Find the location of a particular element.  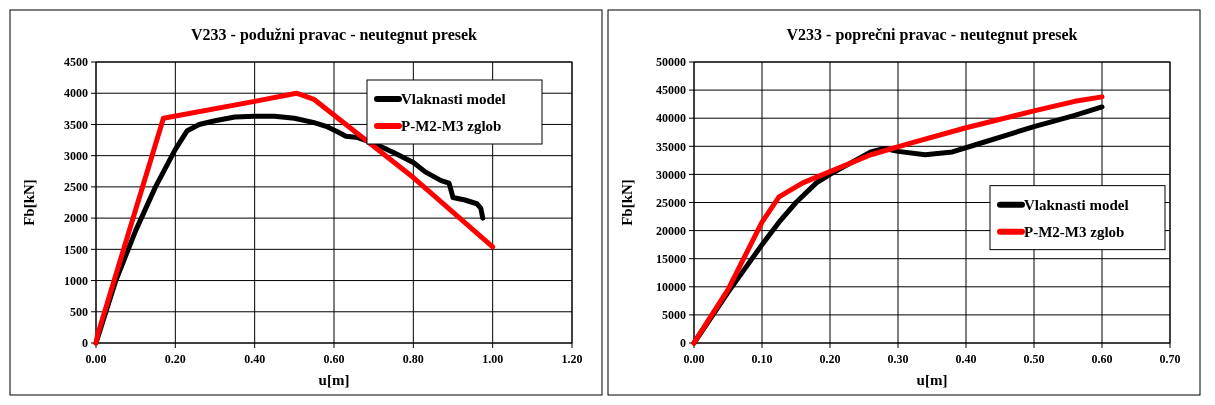

y-tick-label: 1500 is located at coordinates (76, 249).